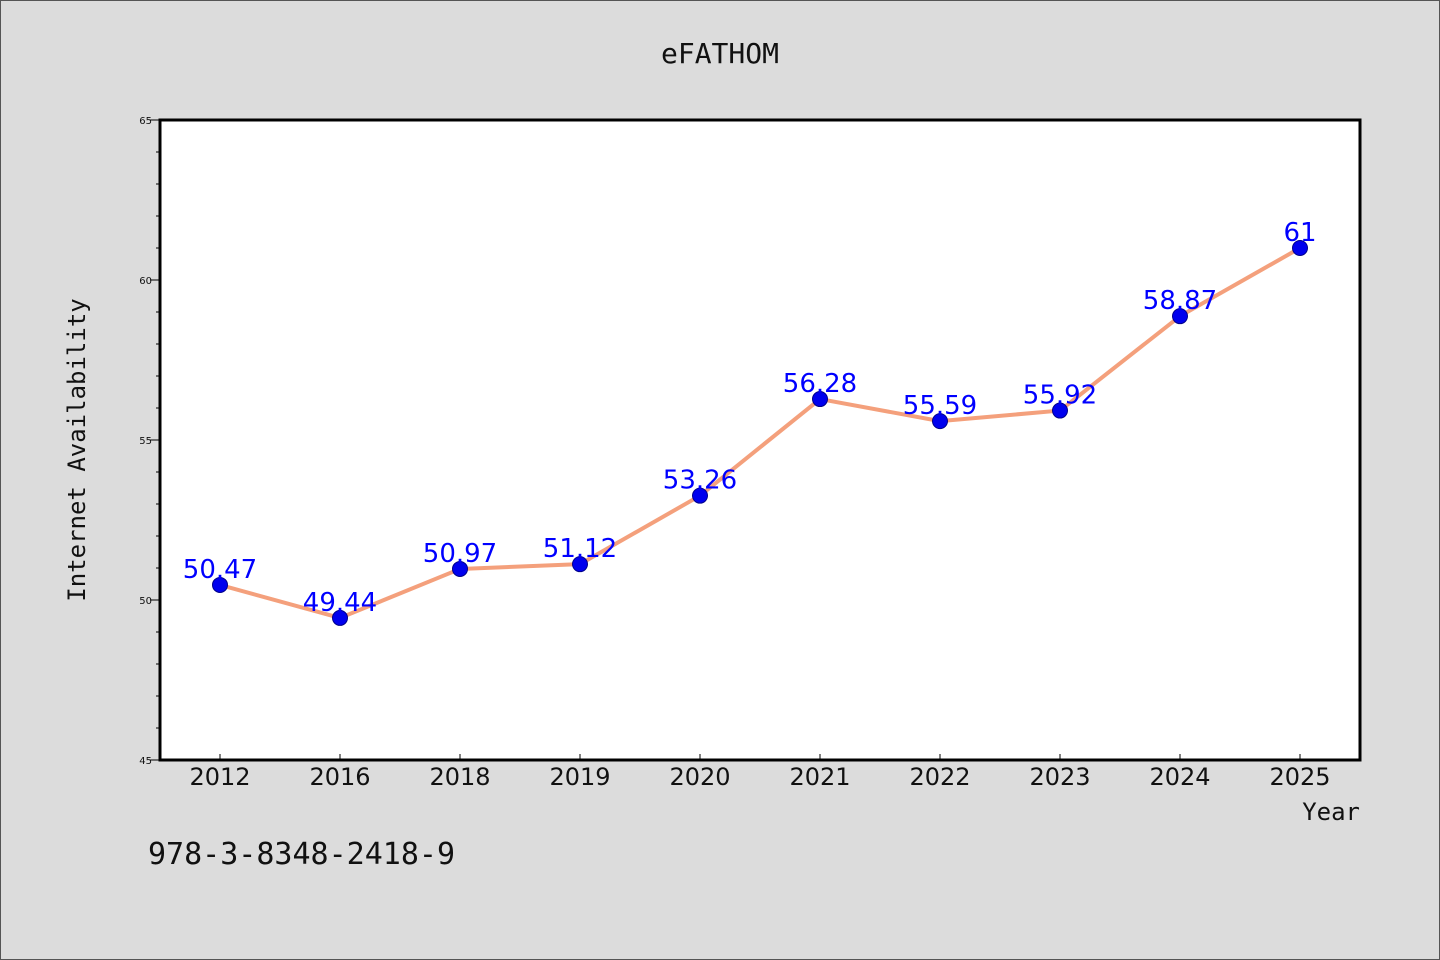 The width and height of the screenshot is (1440, 960). What do you see at coordinates (1179, 777) in the screenshot?
I see `x-tick-label: 2024` at bounding box center [1179, 777].